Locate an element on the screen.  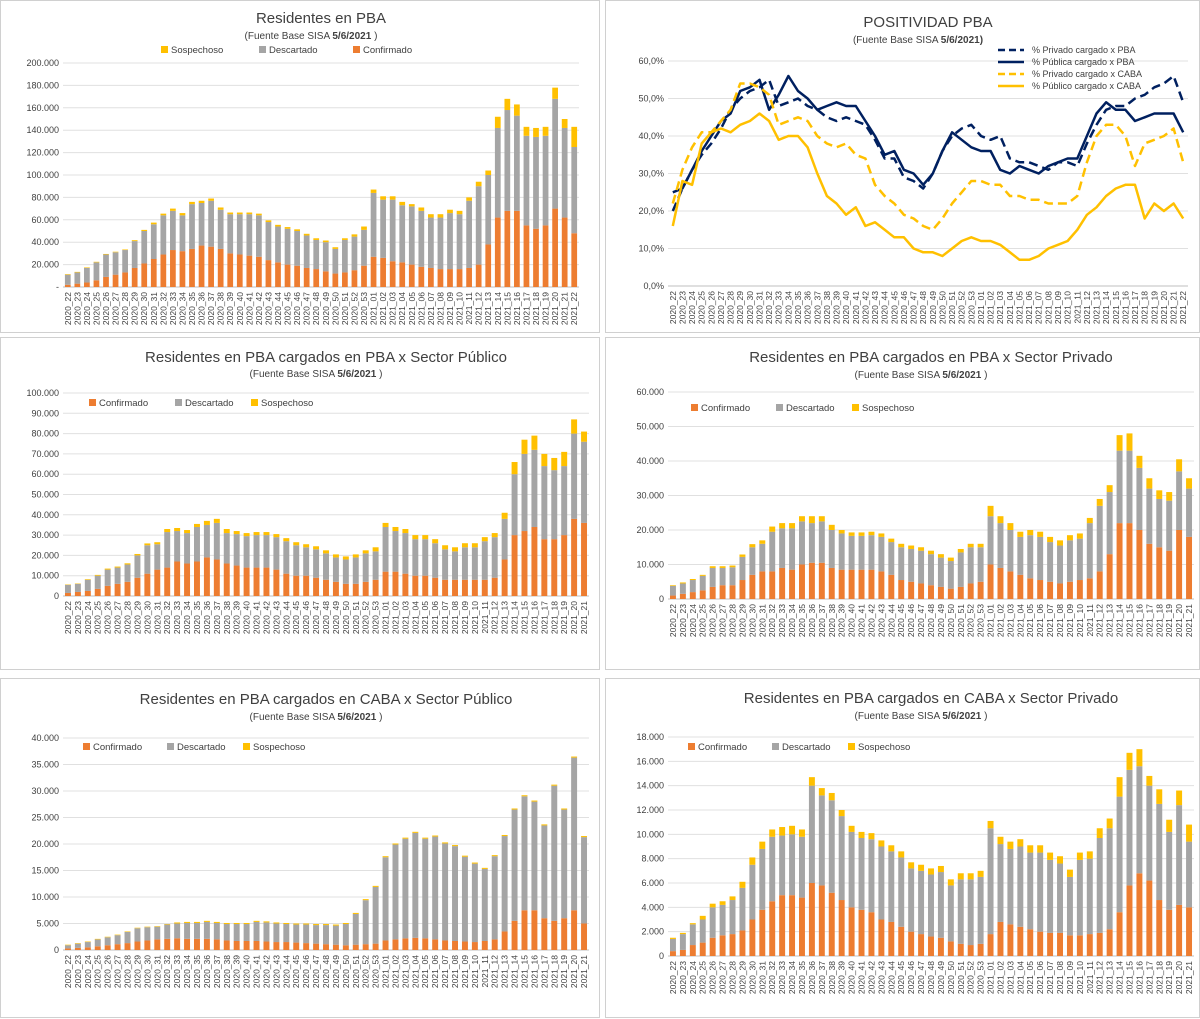
y-tick-label: 50,0% is located at coordinates (651, 99).